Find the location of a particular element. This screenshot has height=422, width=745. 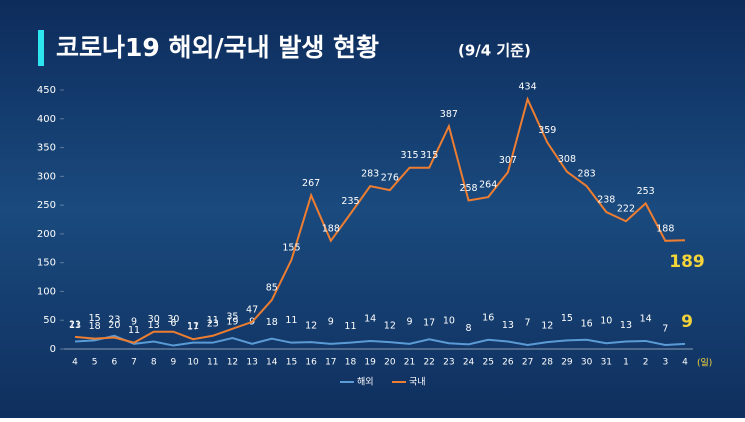

x-tick-label: 24 is located at coordinates (469, 363).